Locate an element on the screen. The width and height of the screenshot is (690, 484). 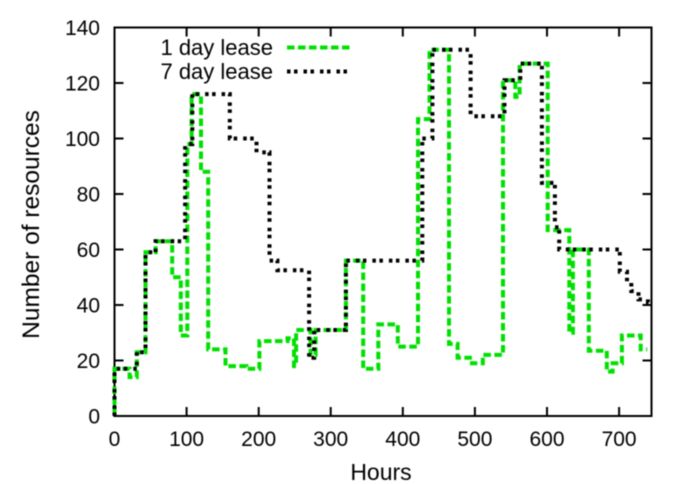
svg-text: Number of resources is located at coordinates (31, 224).